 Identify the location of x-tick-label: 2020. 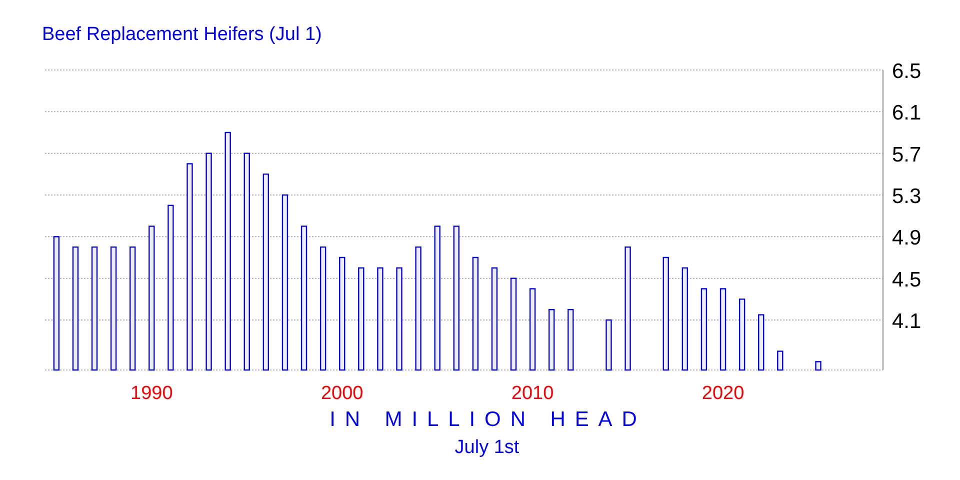
(723, 393).